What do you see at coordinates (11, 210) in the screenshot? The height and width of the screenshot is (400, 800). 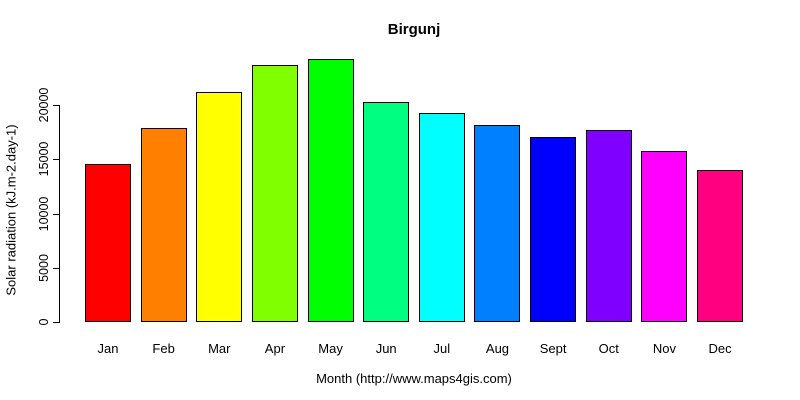 I see `y-axis-label: Solar radiation (kJ.m-2.day-1)` at bounding box center [11, 210].